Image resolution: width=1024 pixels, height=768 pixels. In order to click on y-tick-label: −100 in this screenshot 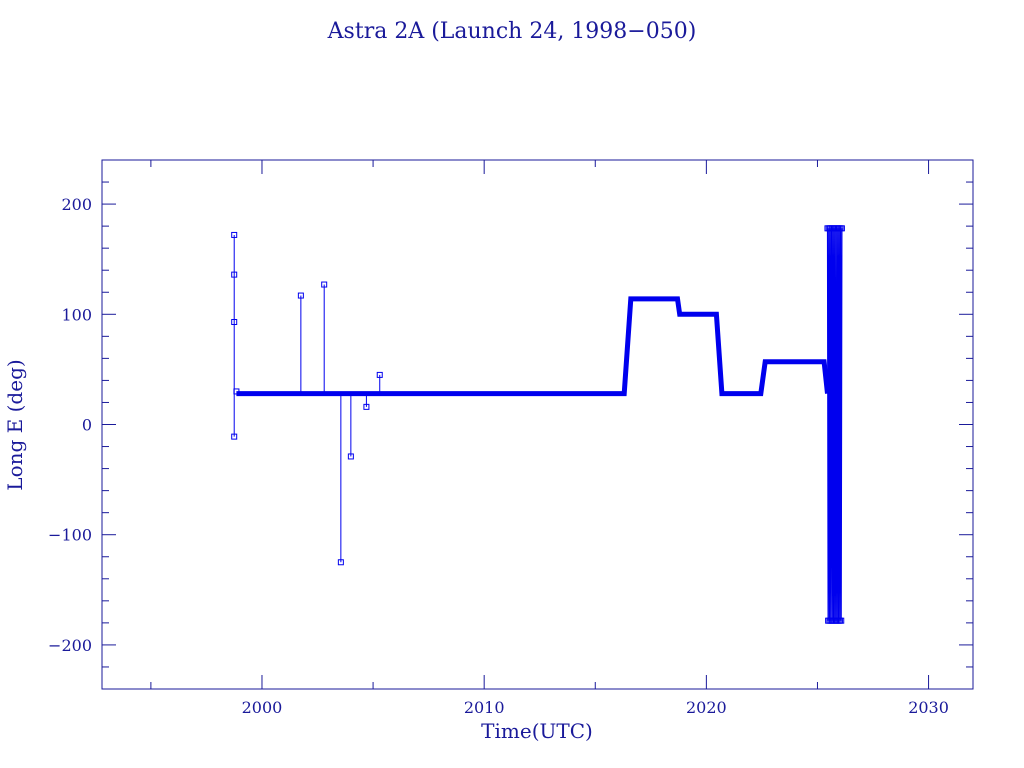, I will do `click(70, 535)`.